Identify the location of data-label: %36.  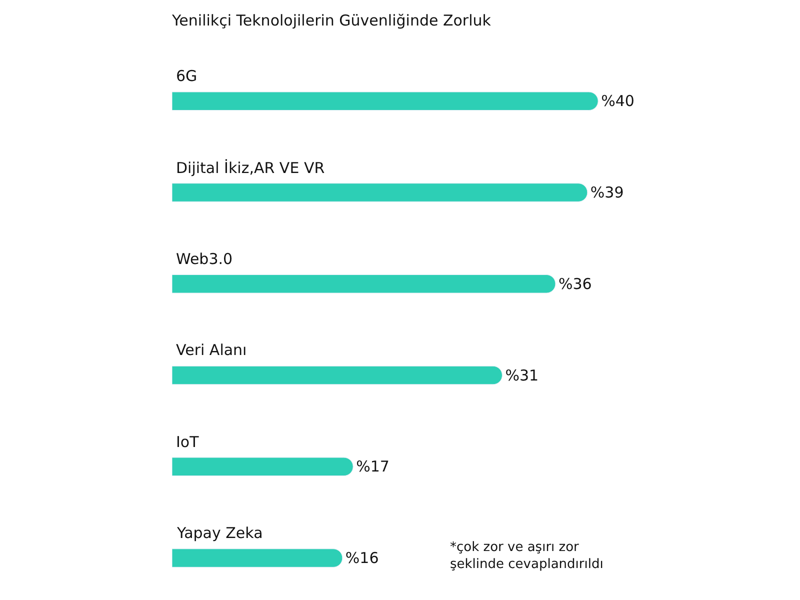
(575, 283).